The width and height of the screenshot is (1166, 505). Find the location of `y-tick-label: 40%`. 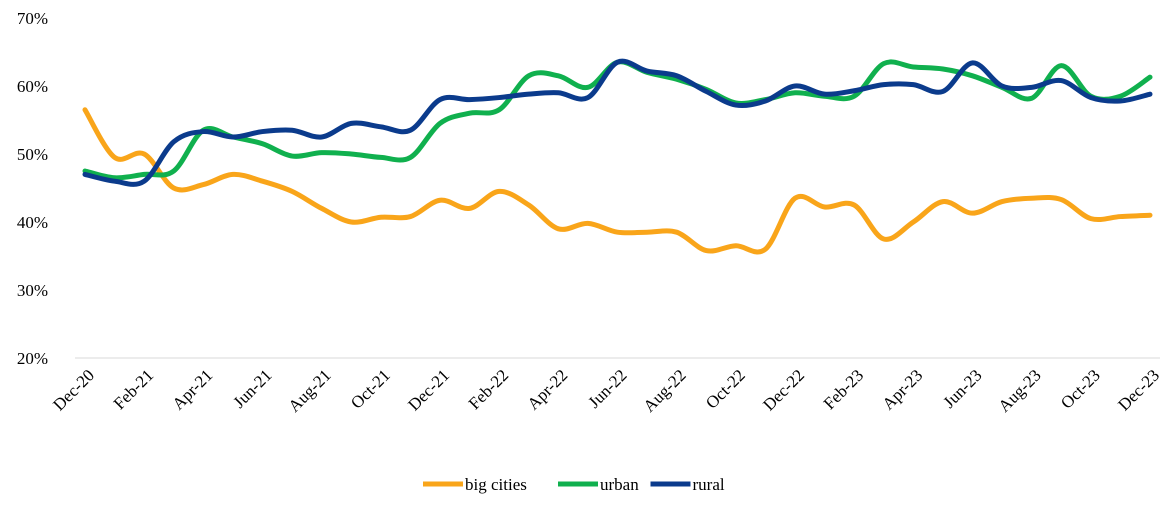

y-tick-label: 40% is located at coordinates (32, 222).